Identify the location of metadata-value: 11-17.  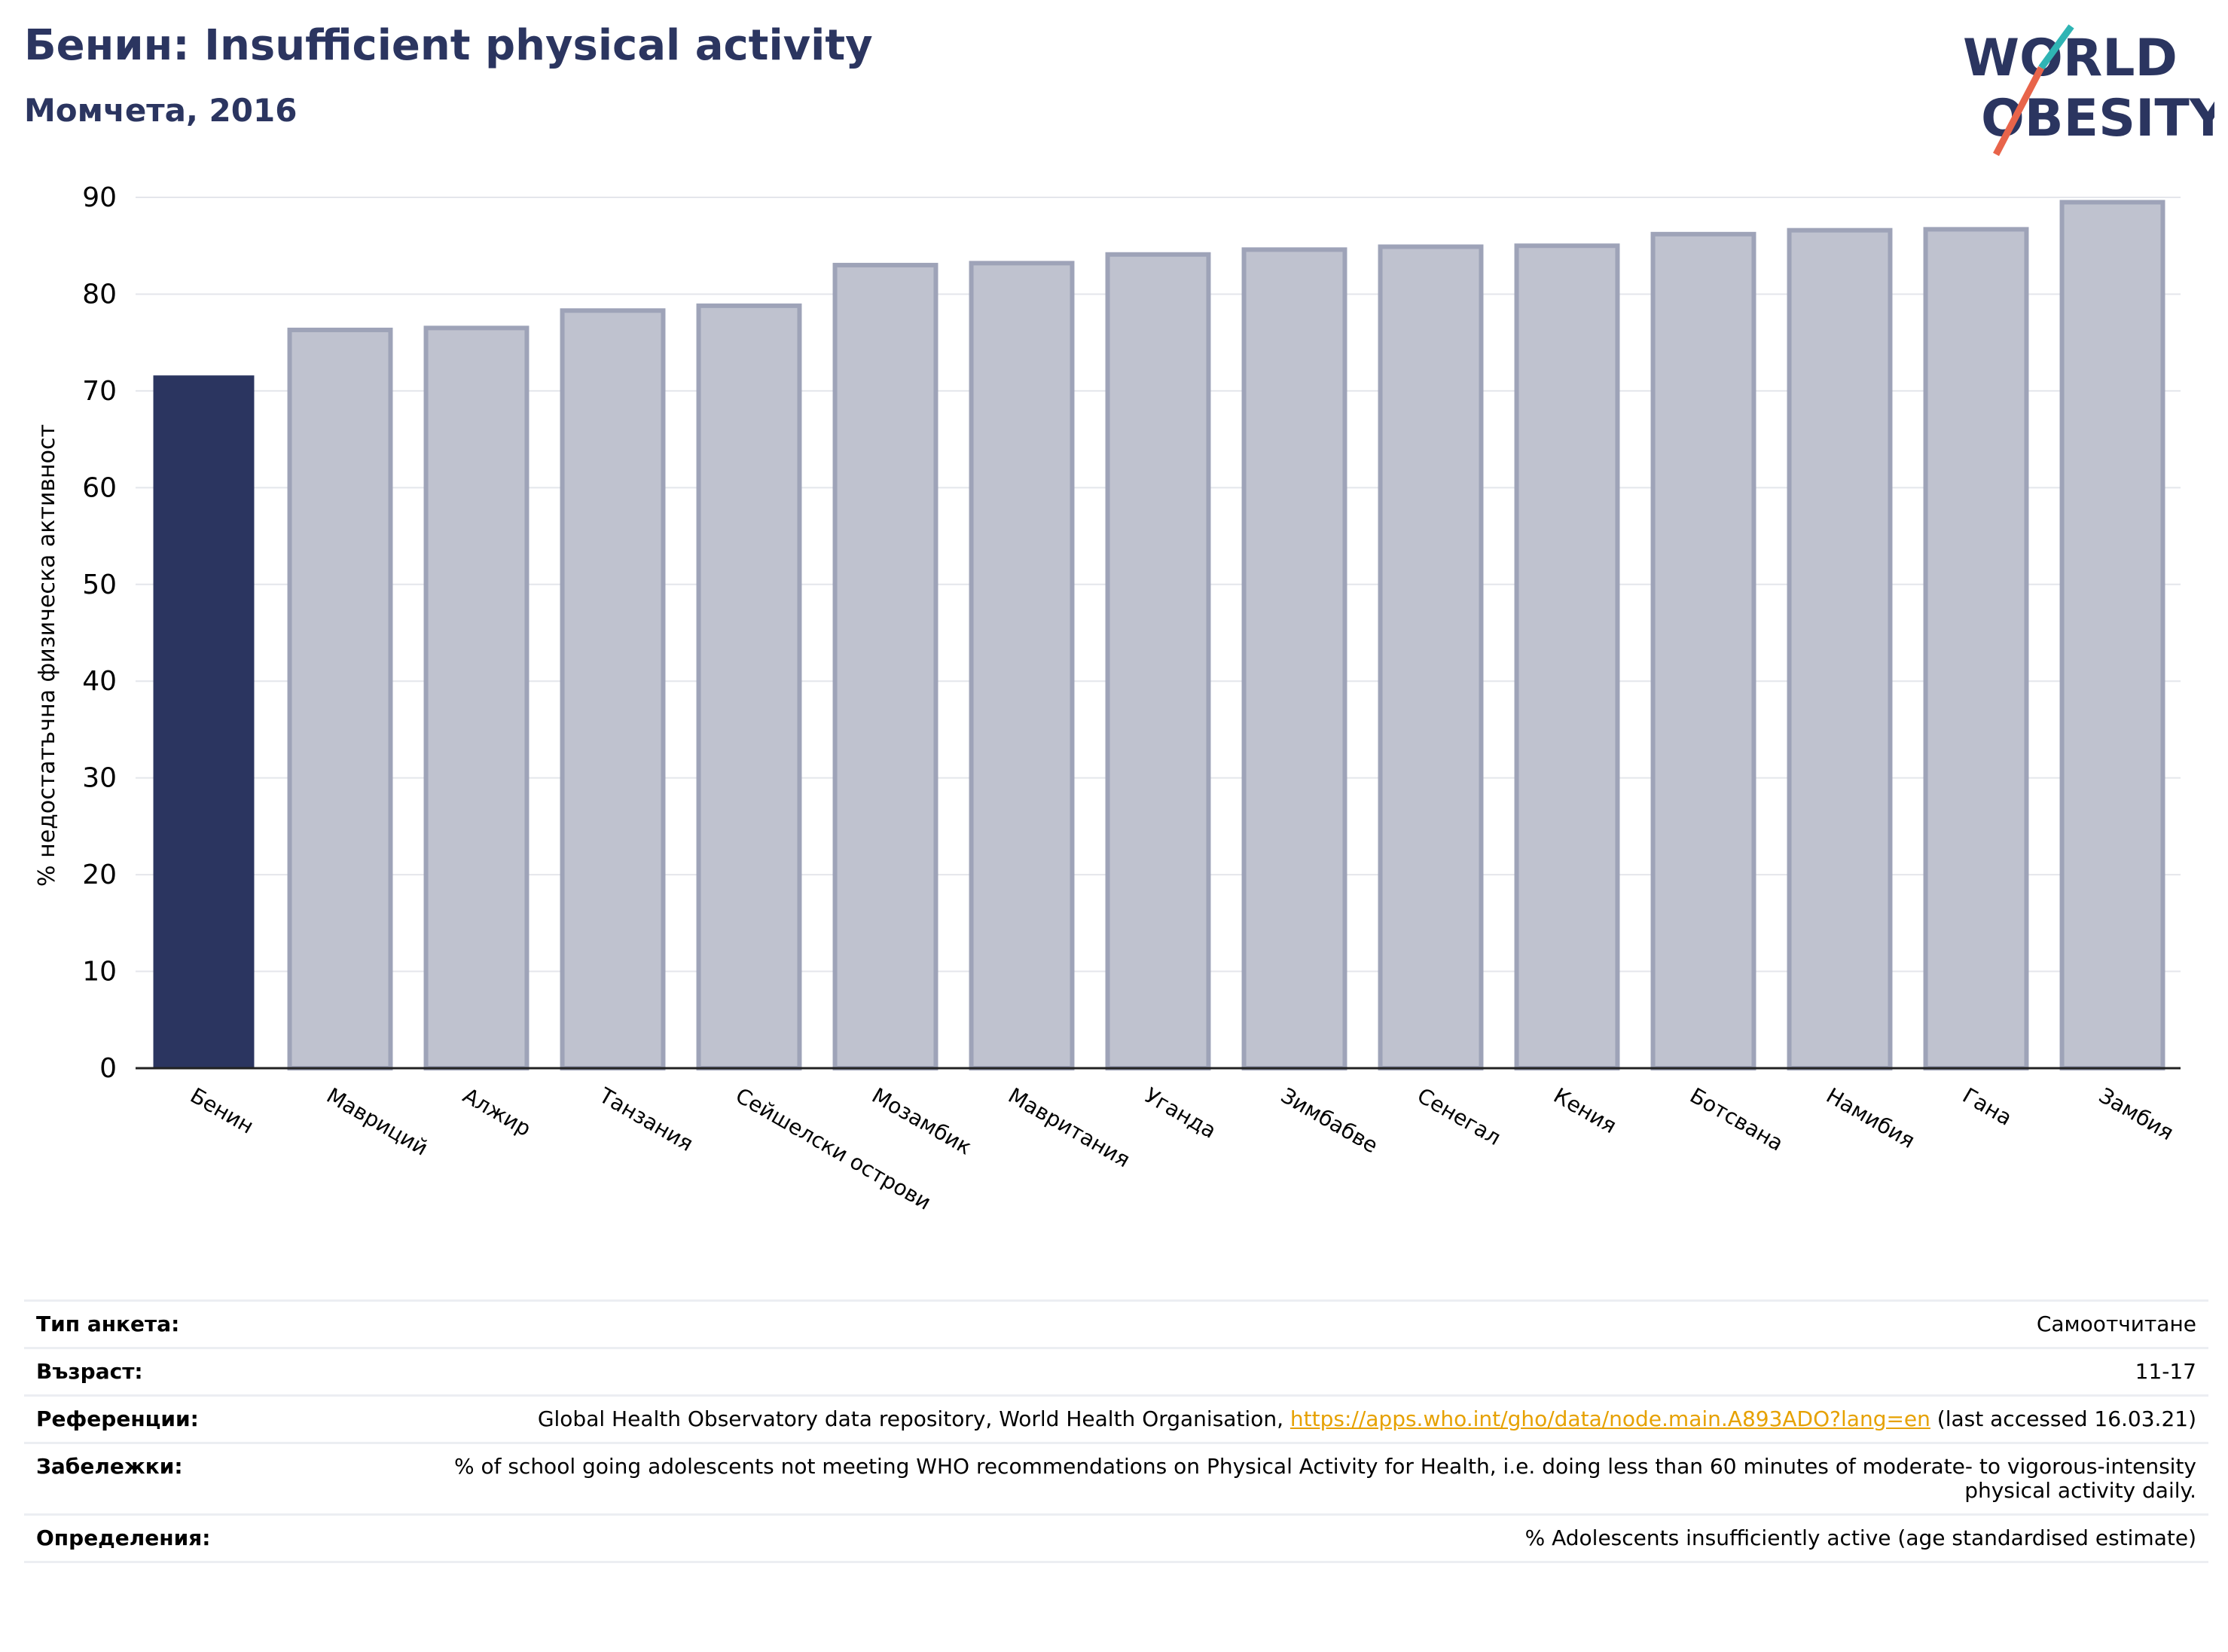
(1316, 1372).